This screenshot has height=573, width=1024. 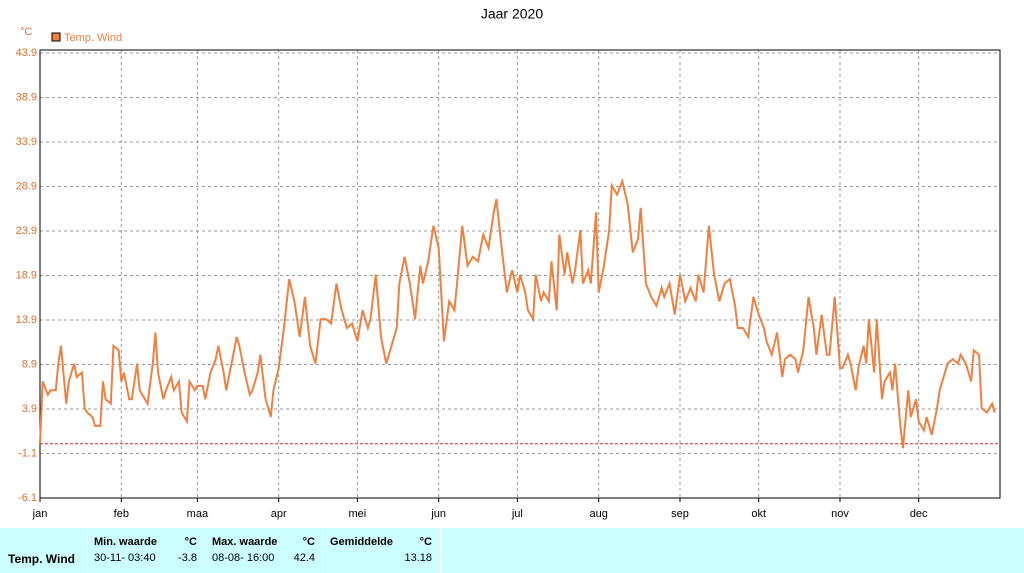 What do you see at coordinates (358, 514) in the screenshot?
I see `x-tick-label: mei` at bounding box center [358, 514].